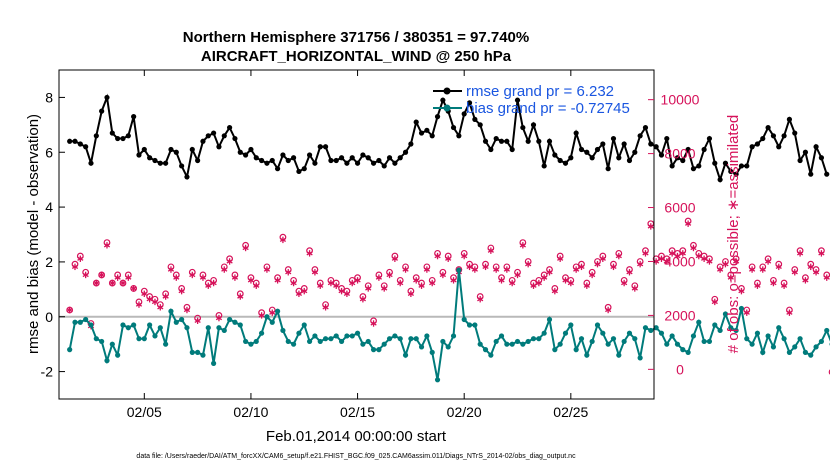 The width and height of the screenshot is (830, 470). I want to click on left-y-tick-label: 6, so click(49, 152).